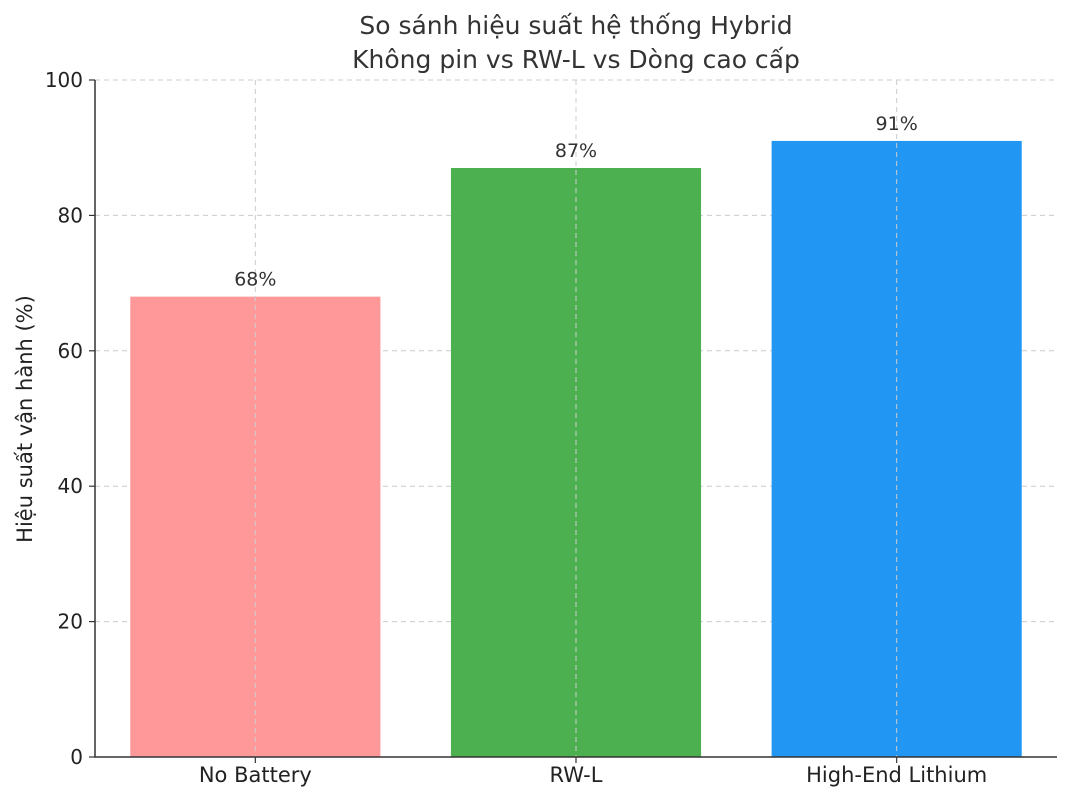  I want to click on chart-title-line-1: So sánh hiệu suất hệ thống Hybrid, so click(575, 25).